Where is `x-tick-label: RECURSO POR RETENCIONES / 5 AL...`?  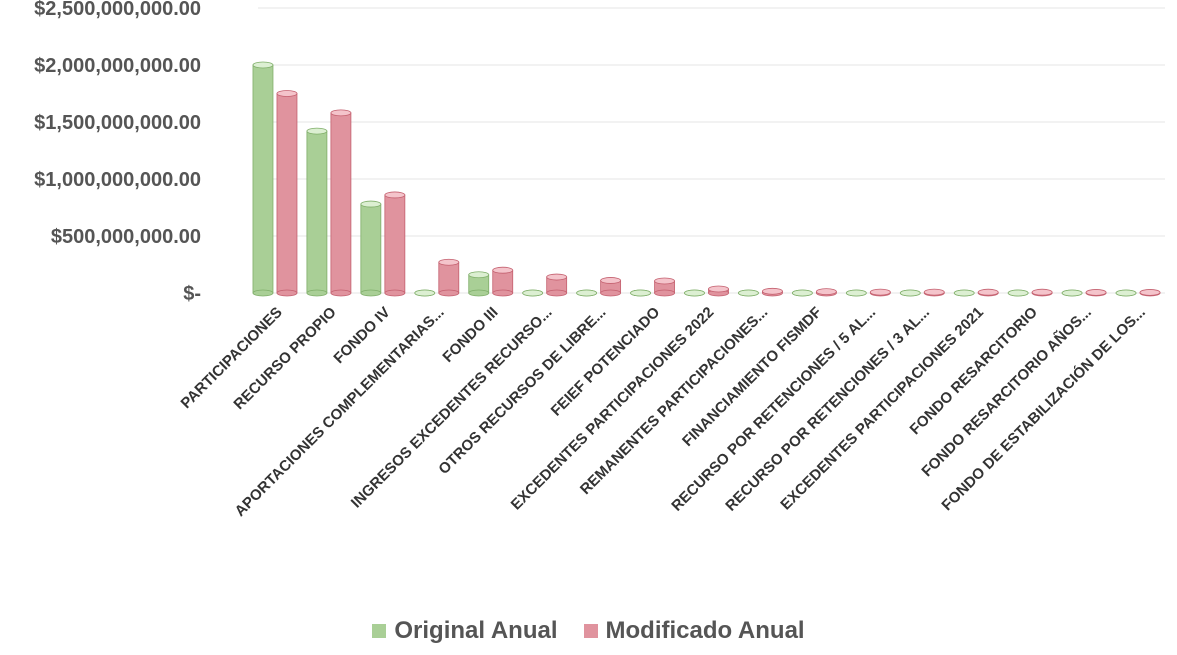 x-tick-label: RECURSO POR RETENCIONES / 5 AL... is located at coordinates (773, 409).